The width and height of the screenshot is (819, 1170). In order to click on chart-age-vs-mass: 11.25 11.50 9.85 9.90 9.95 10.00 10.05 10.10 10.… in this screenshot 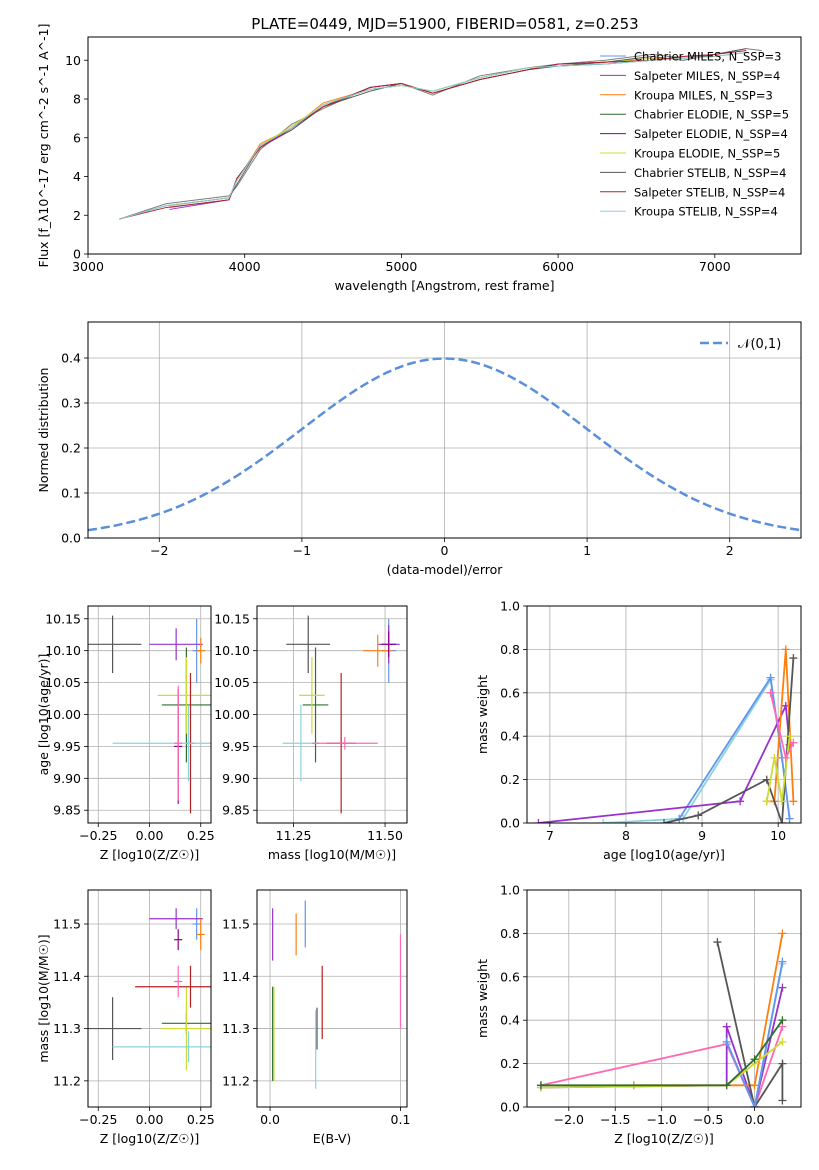, I will do `click(311, 733)`.